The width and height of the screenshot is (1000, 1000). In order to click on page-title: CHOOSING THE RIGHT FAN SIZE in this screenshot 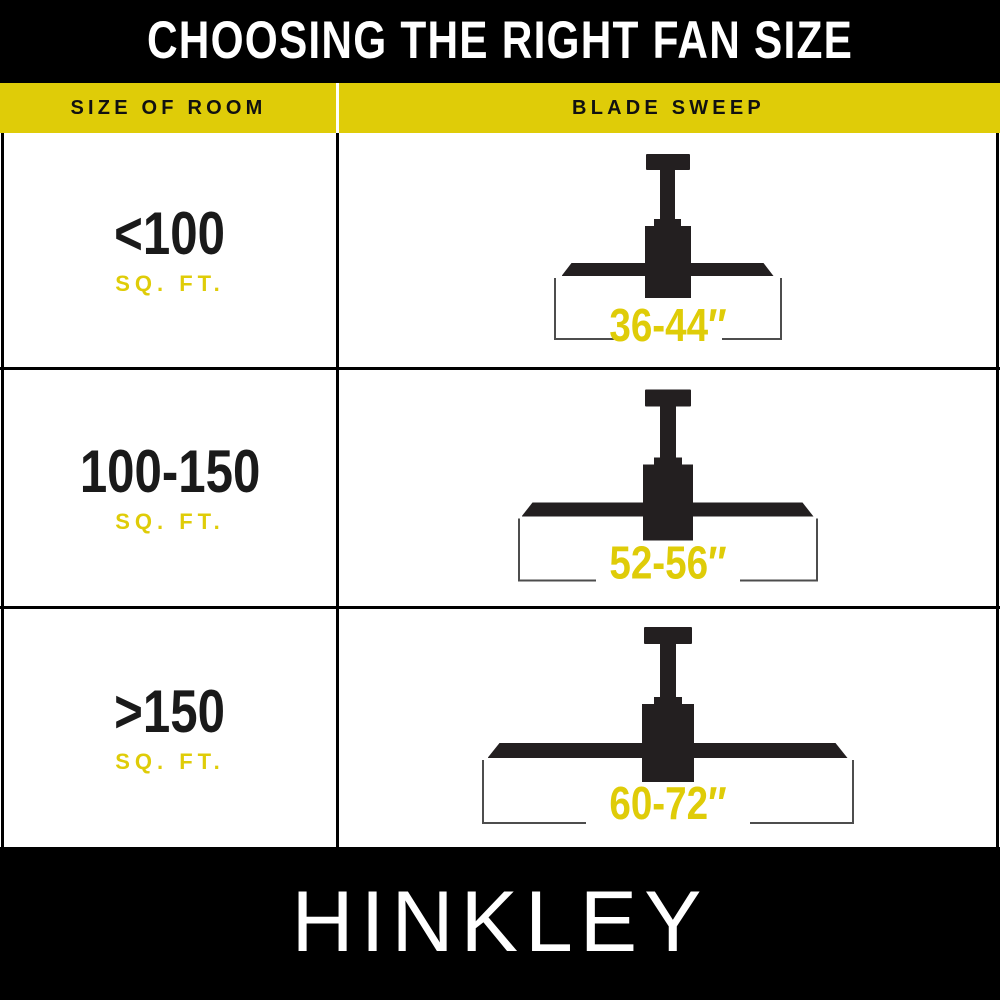, I will do `click(500, 40)`.